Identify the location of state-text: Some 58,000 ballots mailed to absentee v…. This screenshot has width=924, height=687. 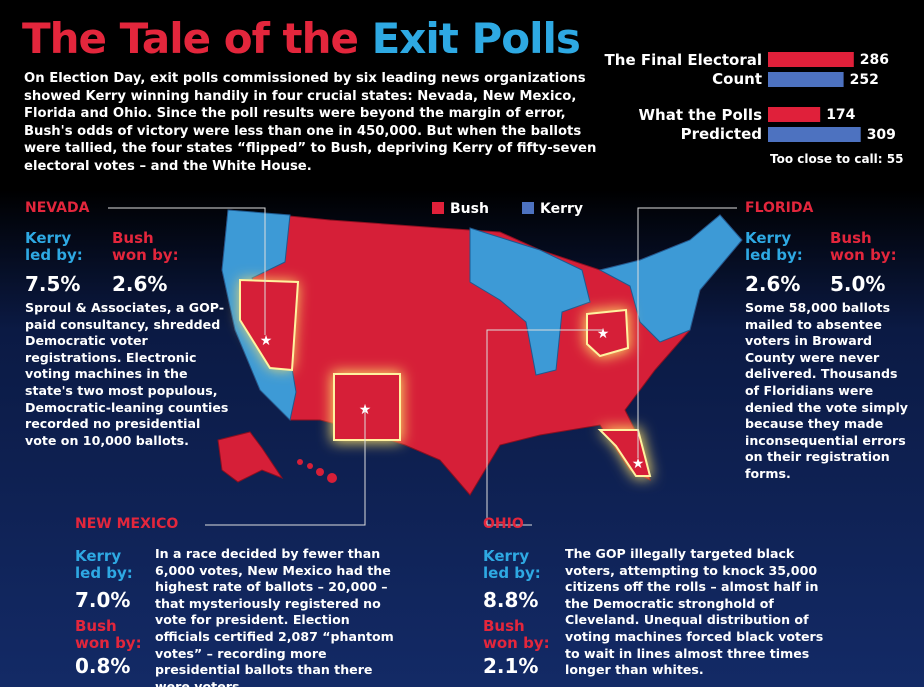
(826, 390).